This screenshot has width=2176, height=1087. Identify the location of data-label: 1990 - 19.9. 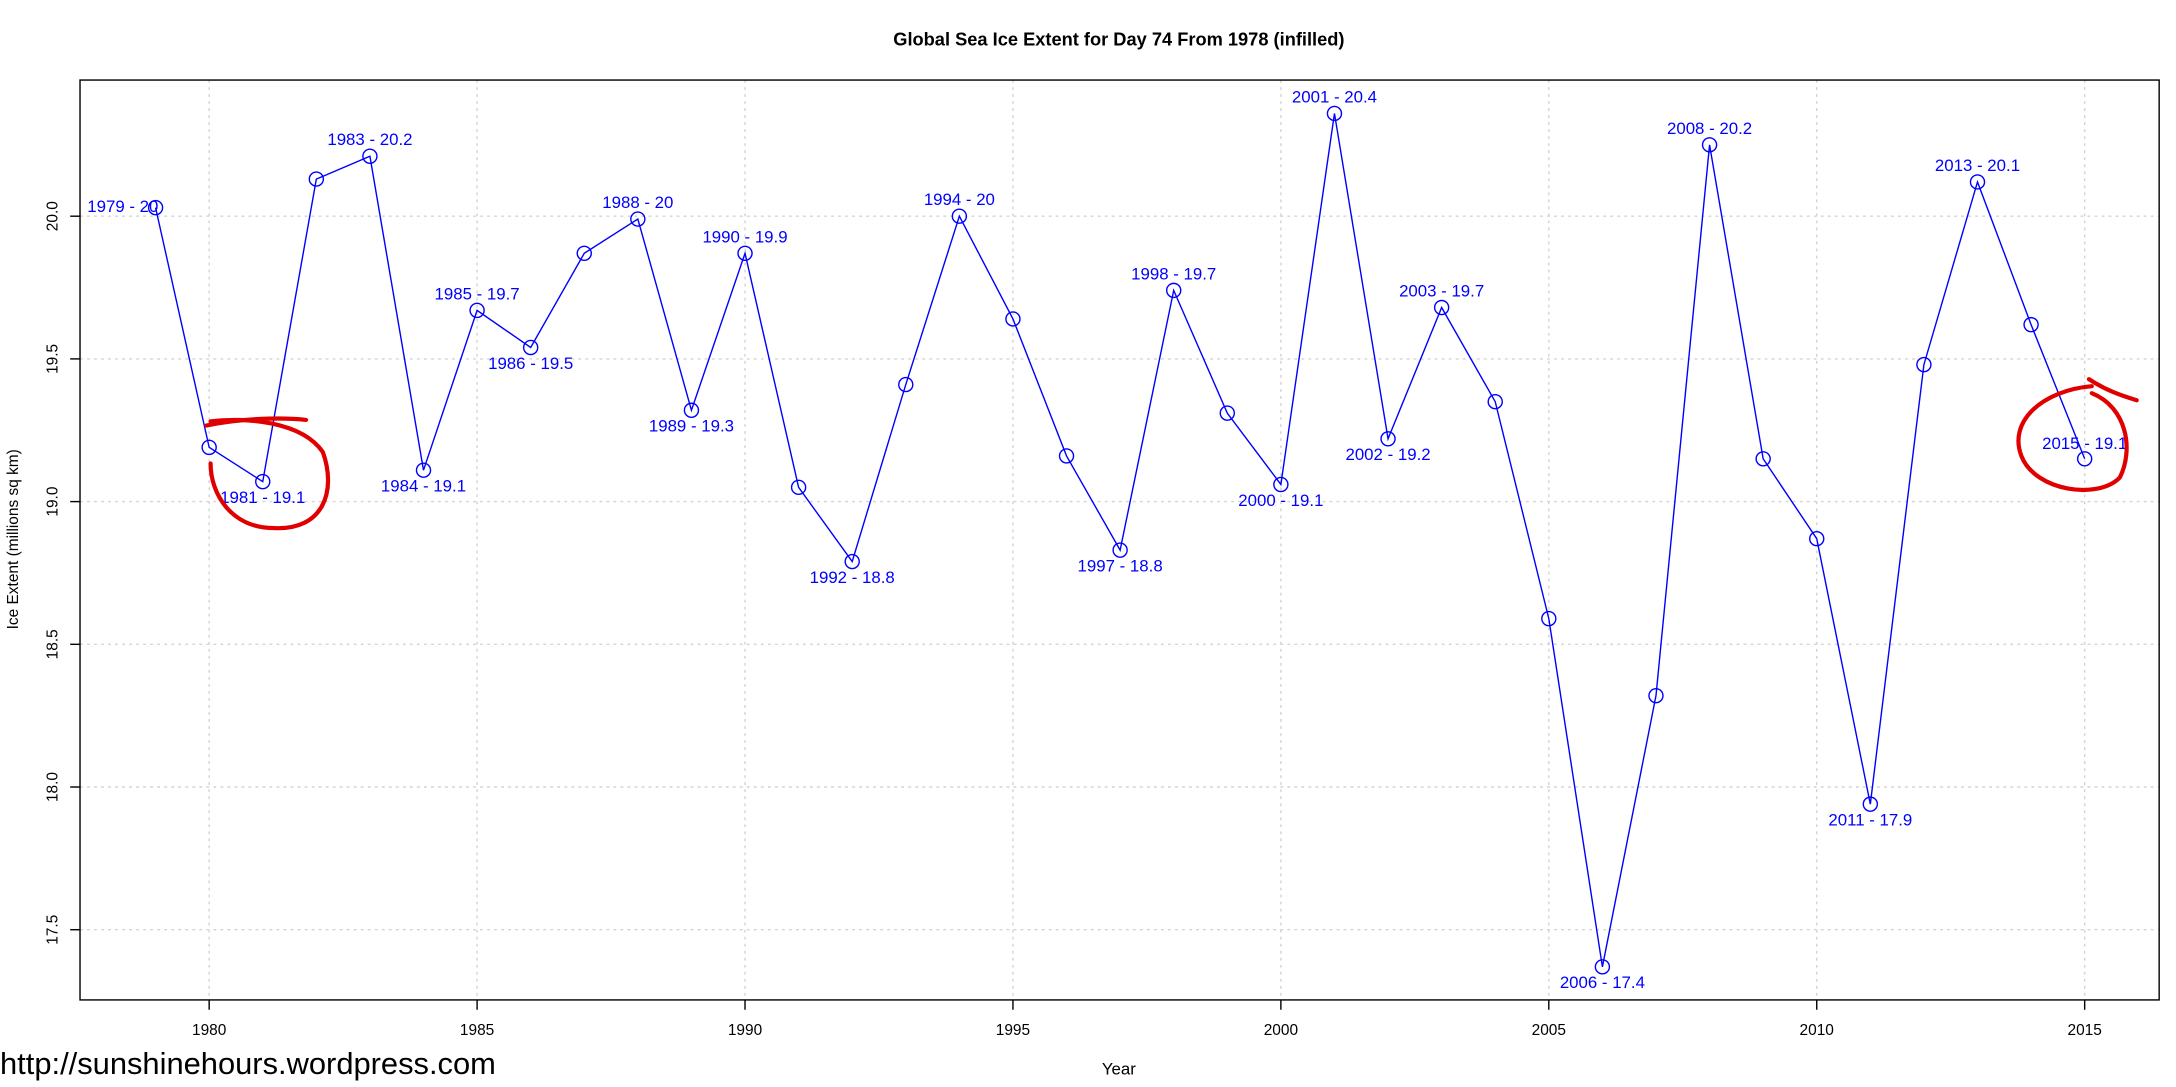
(744, 236).